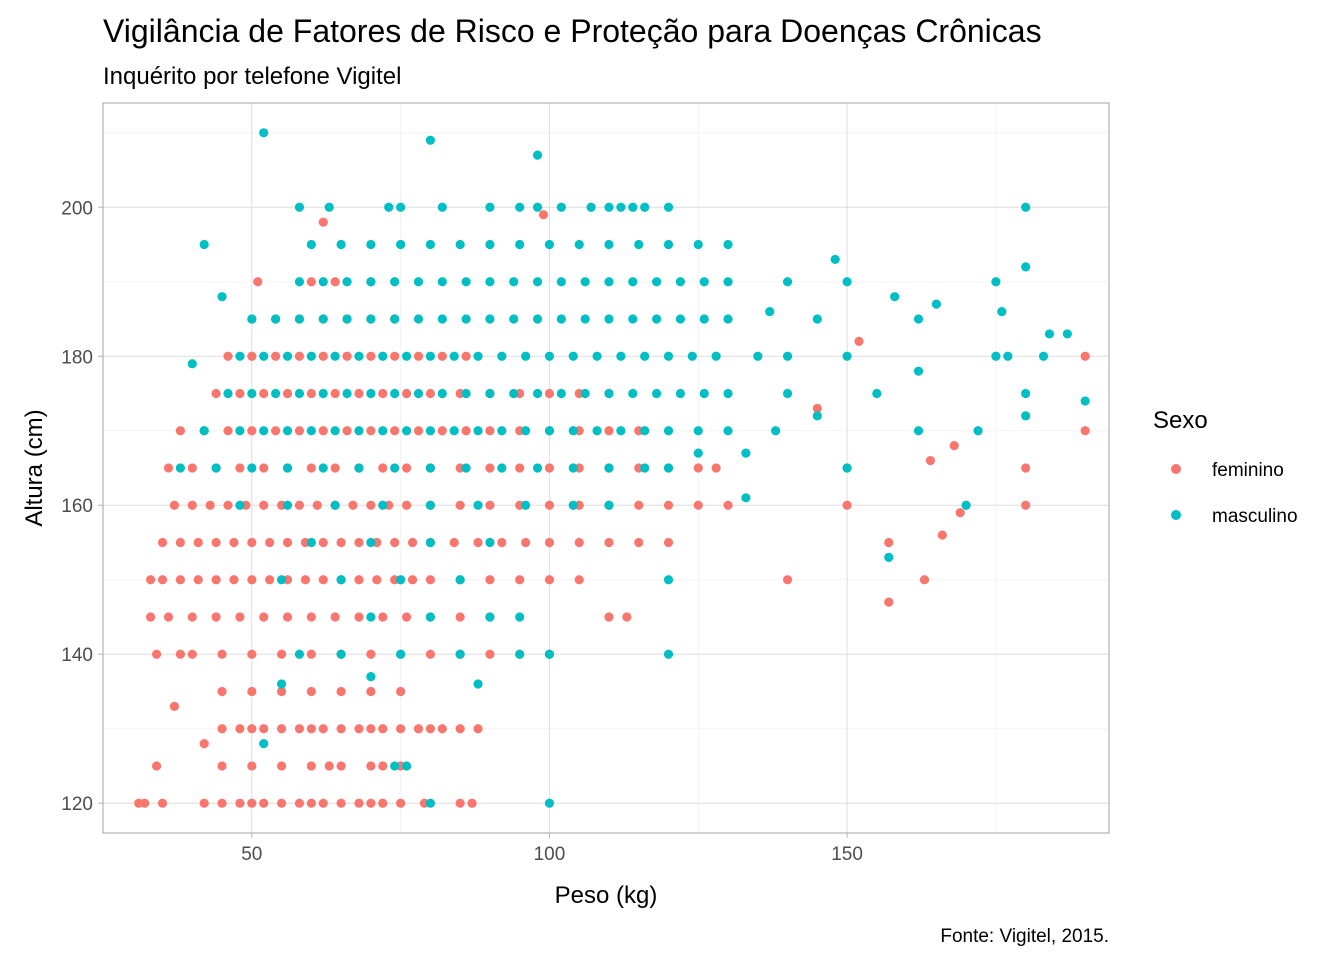  I want to click on y-tick-label: 180, so click(77, 357).